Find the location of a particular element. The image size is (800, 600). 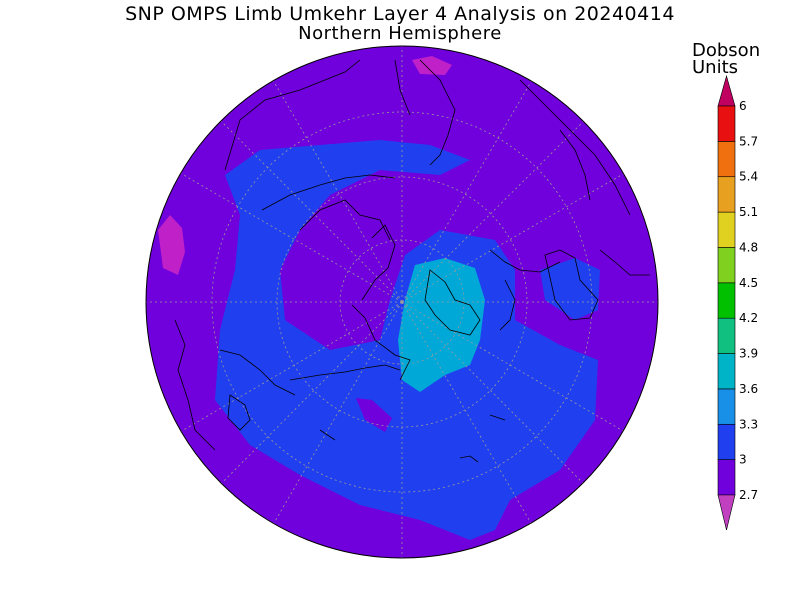

colorbar-tick-label: 3 is located at coordinates (743, 460).